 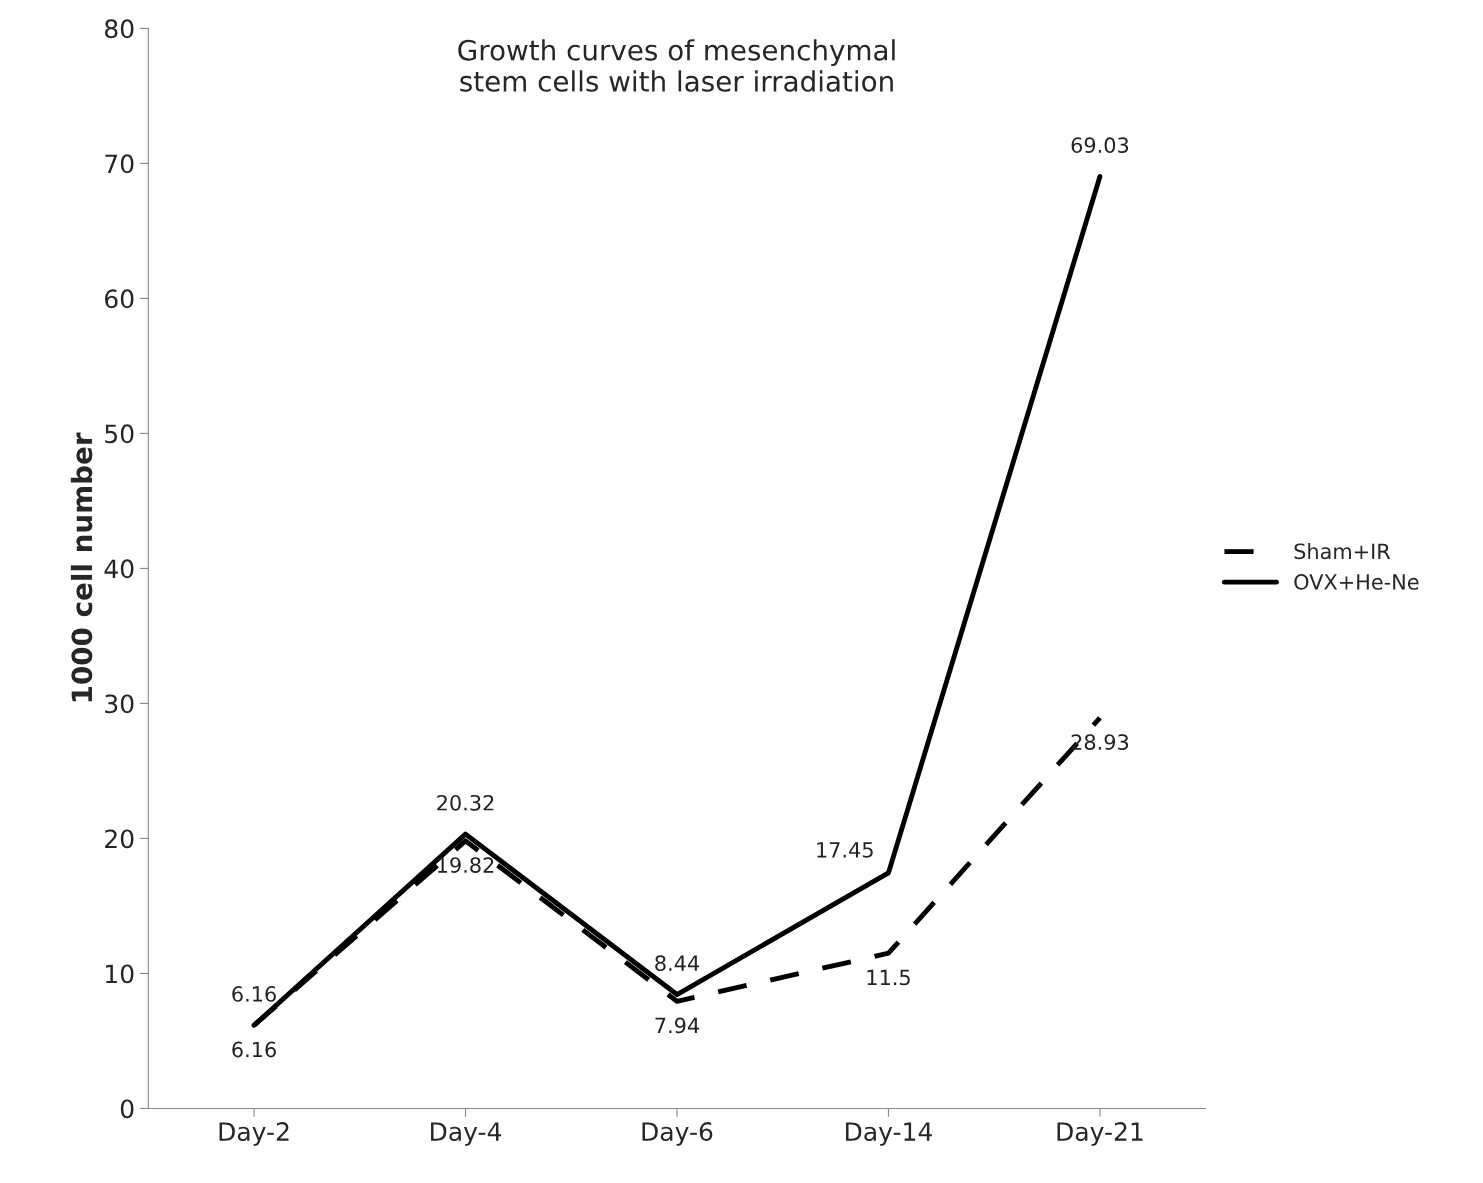 I want to click on data-label: 7.94, so click(x=677, y=1025).